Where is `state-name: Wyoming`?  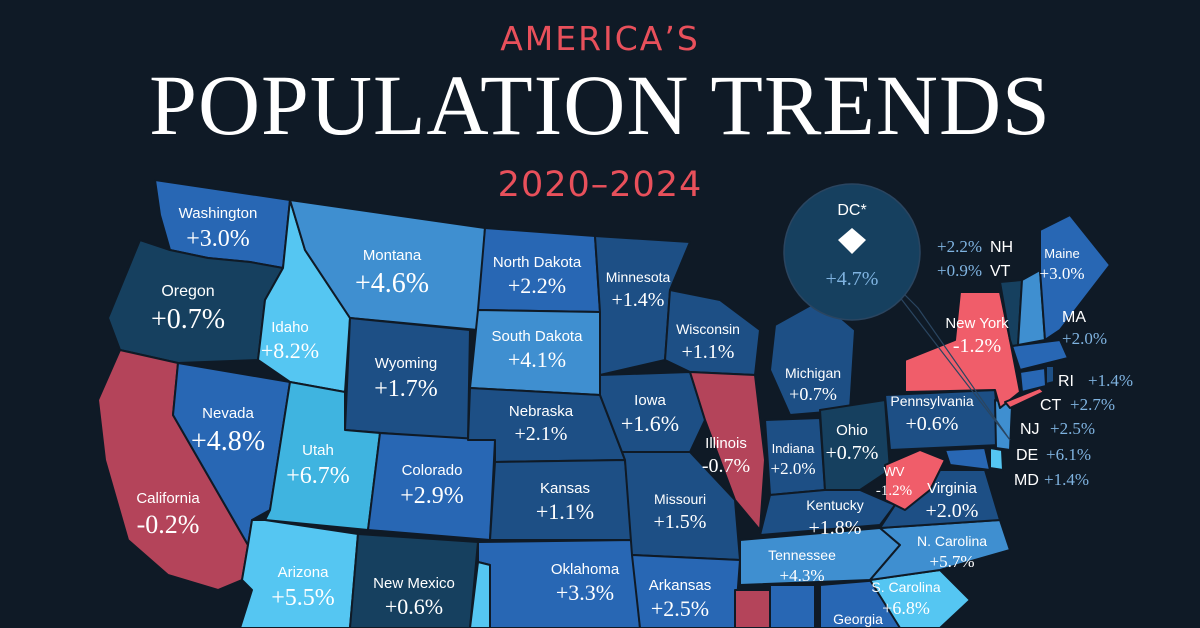
state-name: Wyoming is located at coordinates (406, 363).